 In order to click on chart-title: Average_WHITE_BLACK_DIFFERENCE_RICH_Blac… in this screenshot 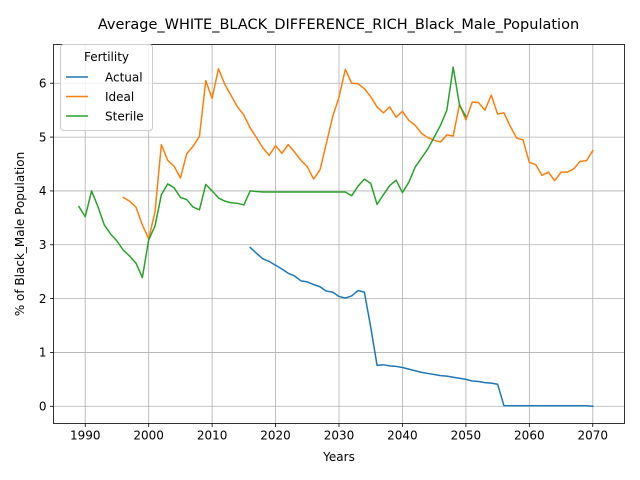, I will do `click(338, 25)`.